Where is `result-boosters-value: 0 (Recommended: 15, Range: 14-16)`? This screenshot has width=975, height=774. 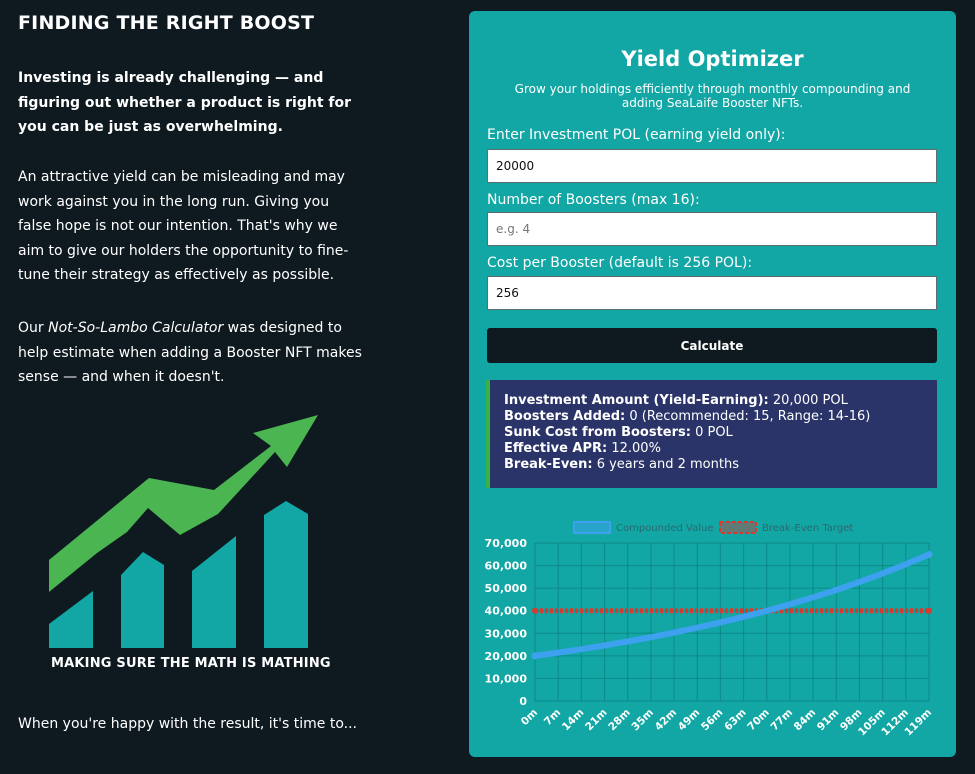 result-boosters-value: 0 (Recommended: 15, Range: 14-16) is located at coordinates (748, 416).